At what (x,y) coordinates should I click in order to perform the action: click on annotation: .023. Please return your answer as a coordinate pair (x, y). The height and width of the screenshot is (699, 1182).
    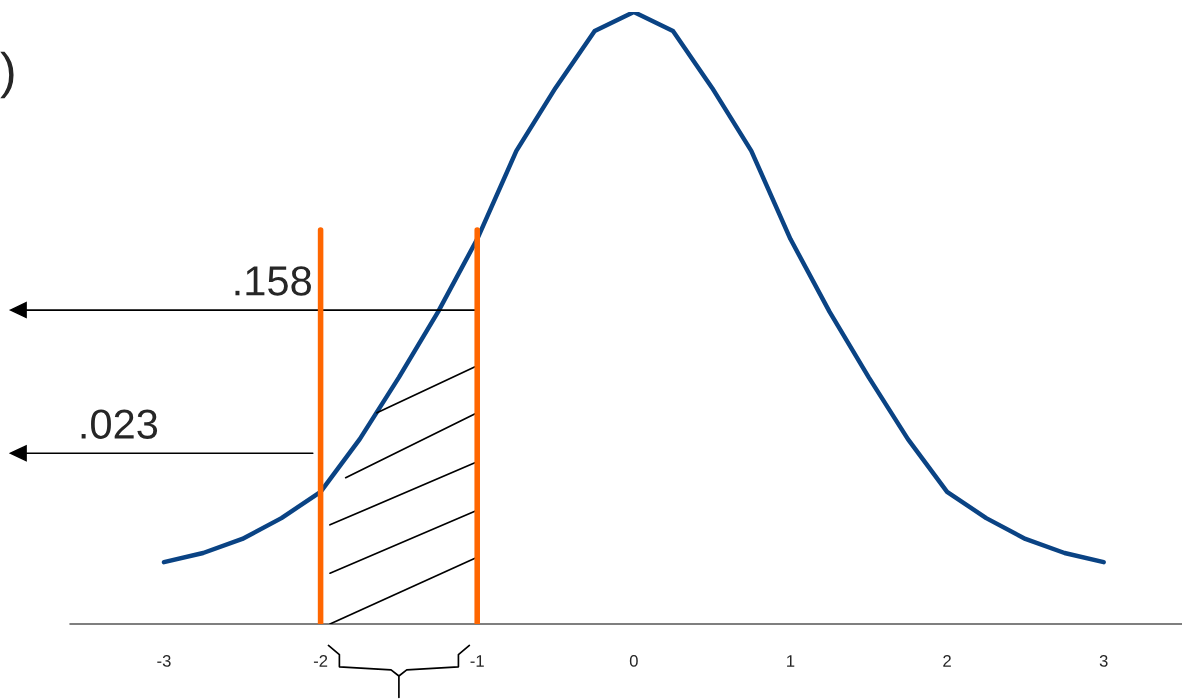
    Looking at the image, I should click on (119, 424).